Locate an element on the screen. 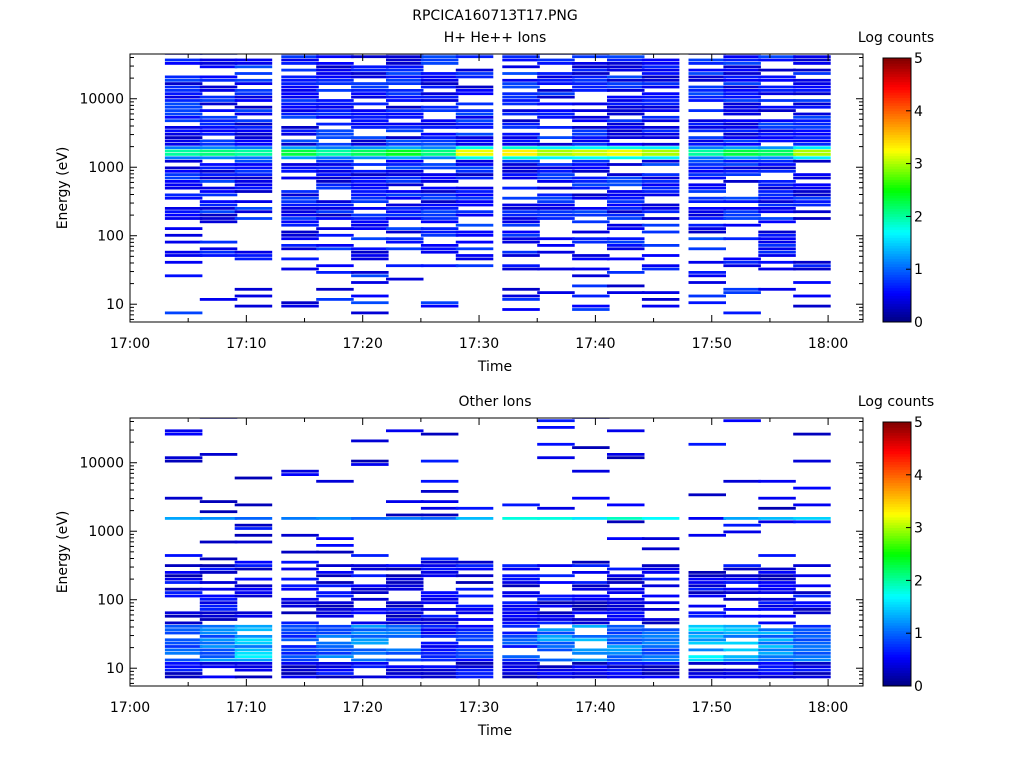  y-tick-label: 10 is located at coordinates (115, 305).